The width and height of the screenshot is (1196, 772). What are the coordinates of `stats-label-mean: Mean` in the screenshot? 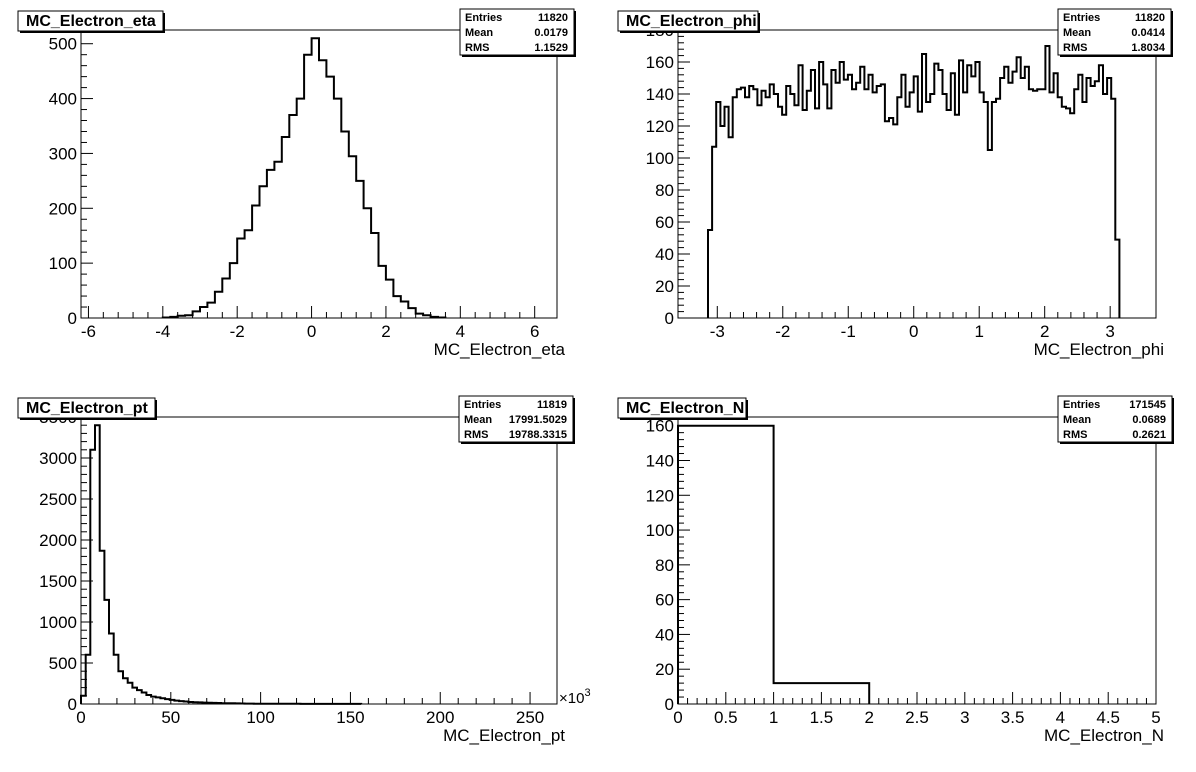 It's located at (1077, 420).